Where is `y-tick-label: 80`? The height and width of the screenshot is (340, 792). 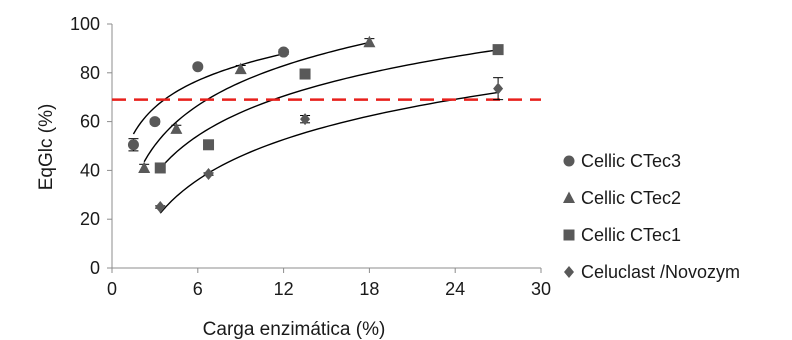 y-tick-label: 80 is located at coordinates (90, 73).